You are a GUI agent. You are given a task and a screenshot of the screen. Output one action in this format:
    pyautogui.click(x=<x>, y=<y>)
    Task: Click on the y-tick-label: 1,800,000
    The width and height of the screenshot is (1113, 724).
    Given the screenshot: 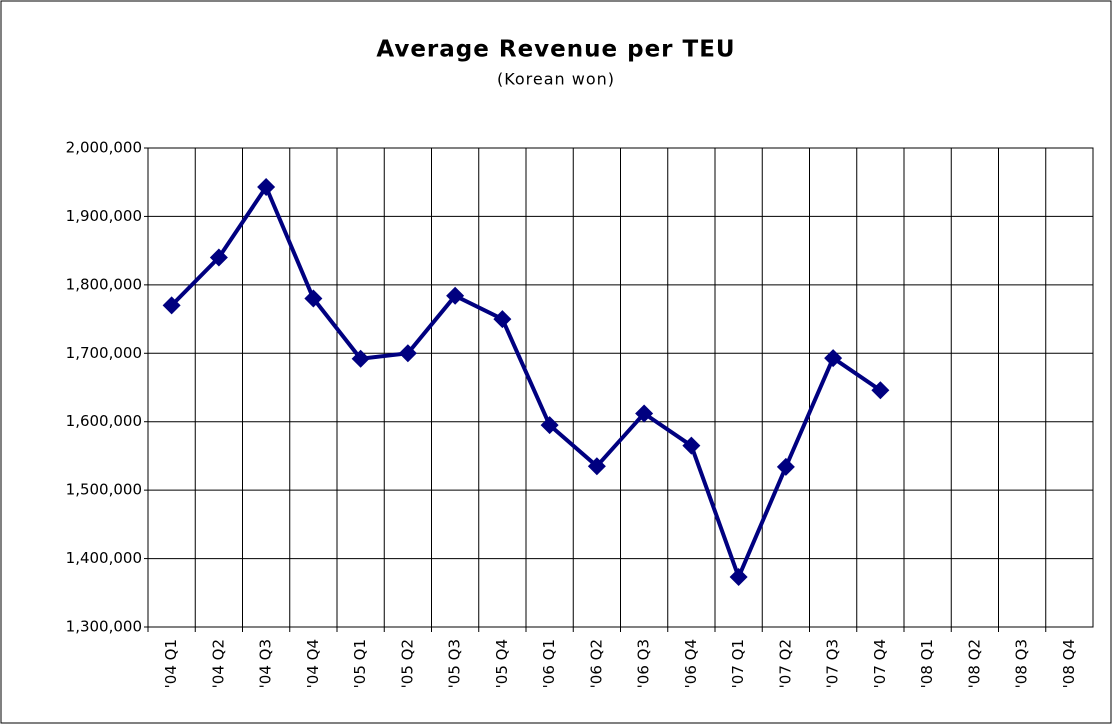 What is the action you would take?
    pyautogui.click(x=104, y=284)
    